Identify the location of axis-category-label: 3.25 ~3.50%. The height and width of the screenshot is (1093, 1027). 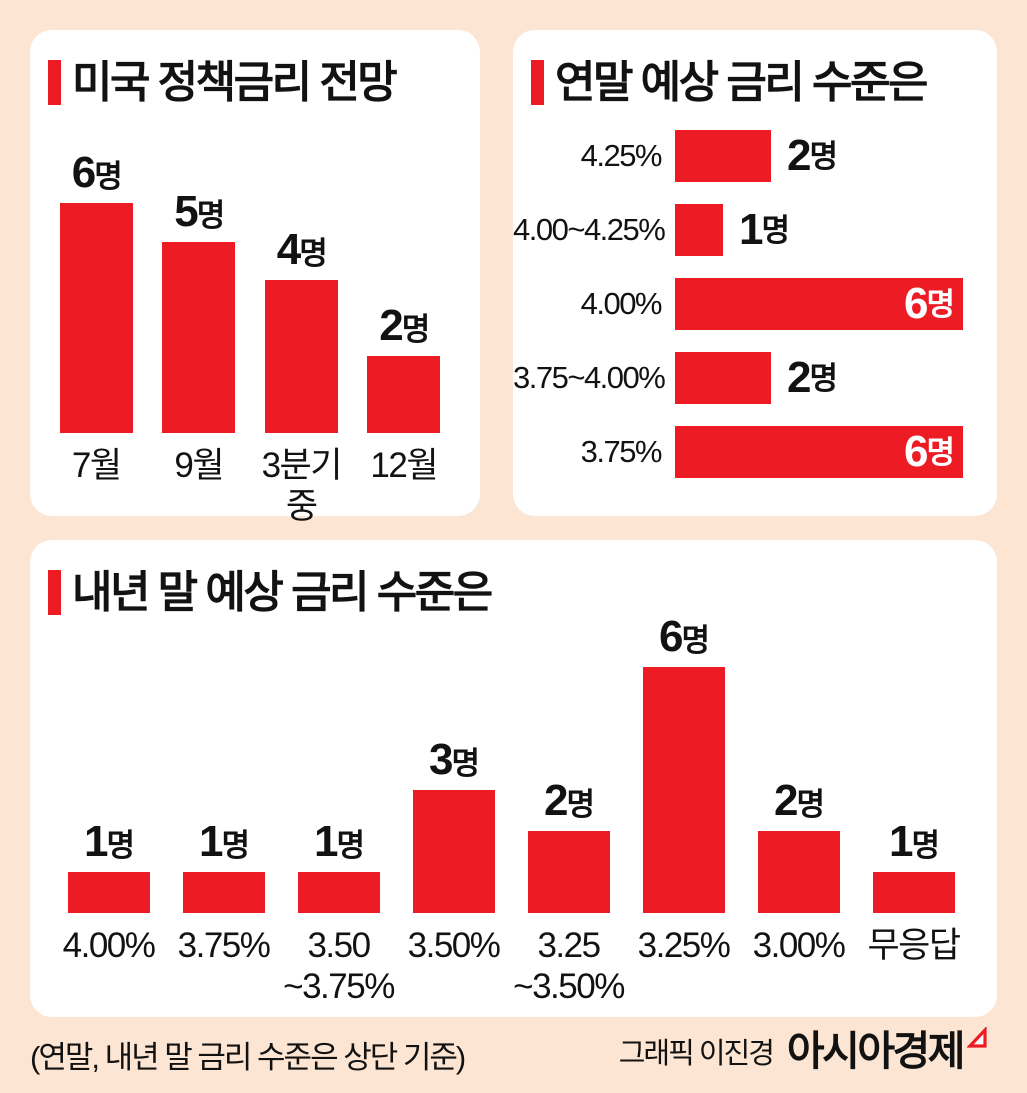
(569, 966).